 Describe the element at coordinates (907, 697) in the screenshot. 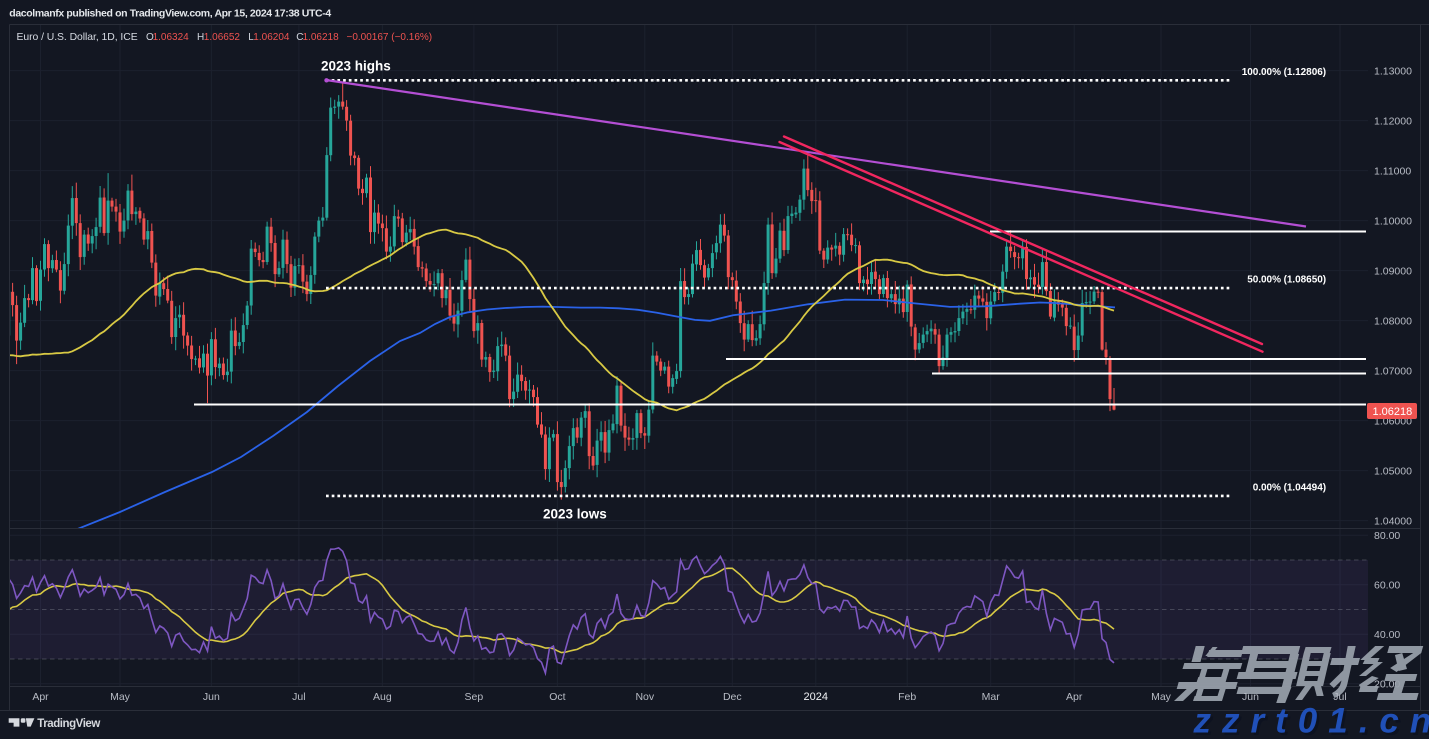

I see `svg-text: Feb` at that location.